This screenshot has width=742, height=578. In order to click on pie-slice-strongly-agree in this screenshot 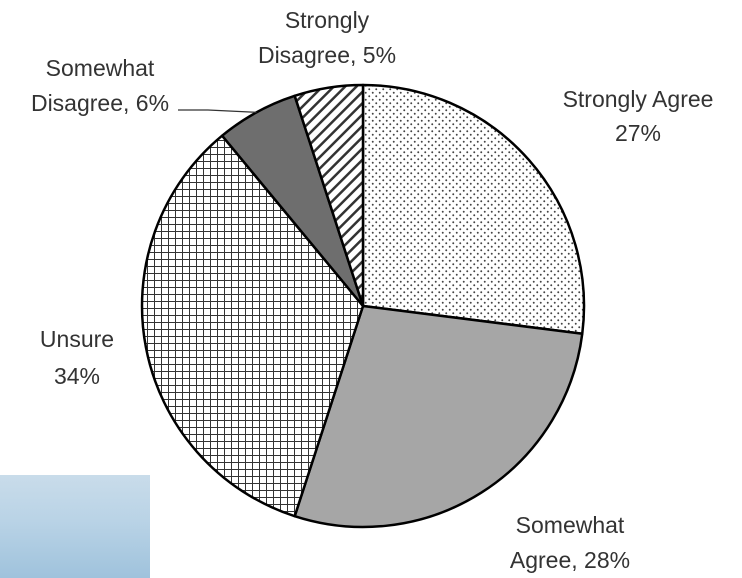, I will do `click(473, 209)`.